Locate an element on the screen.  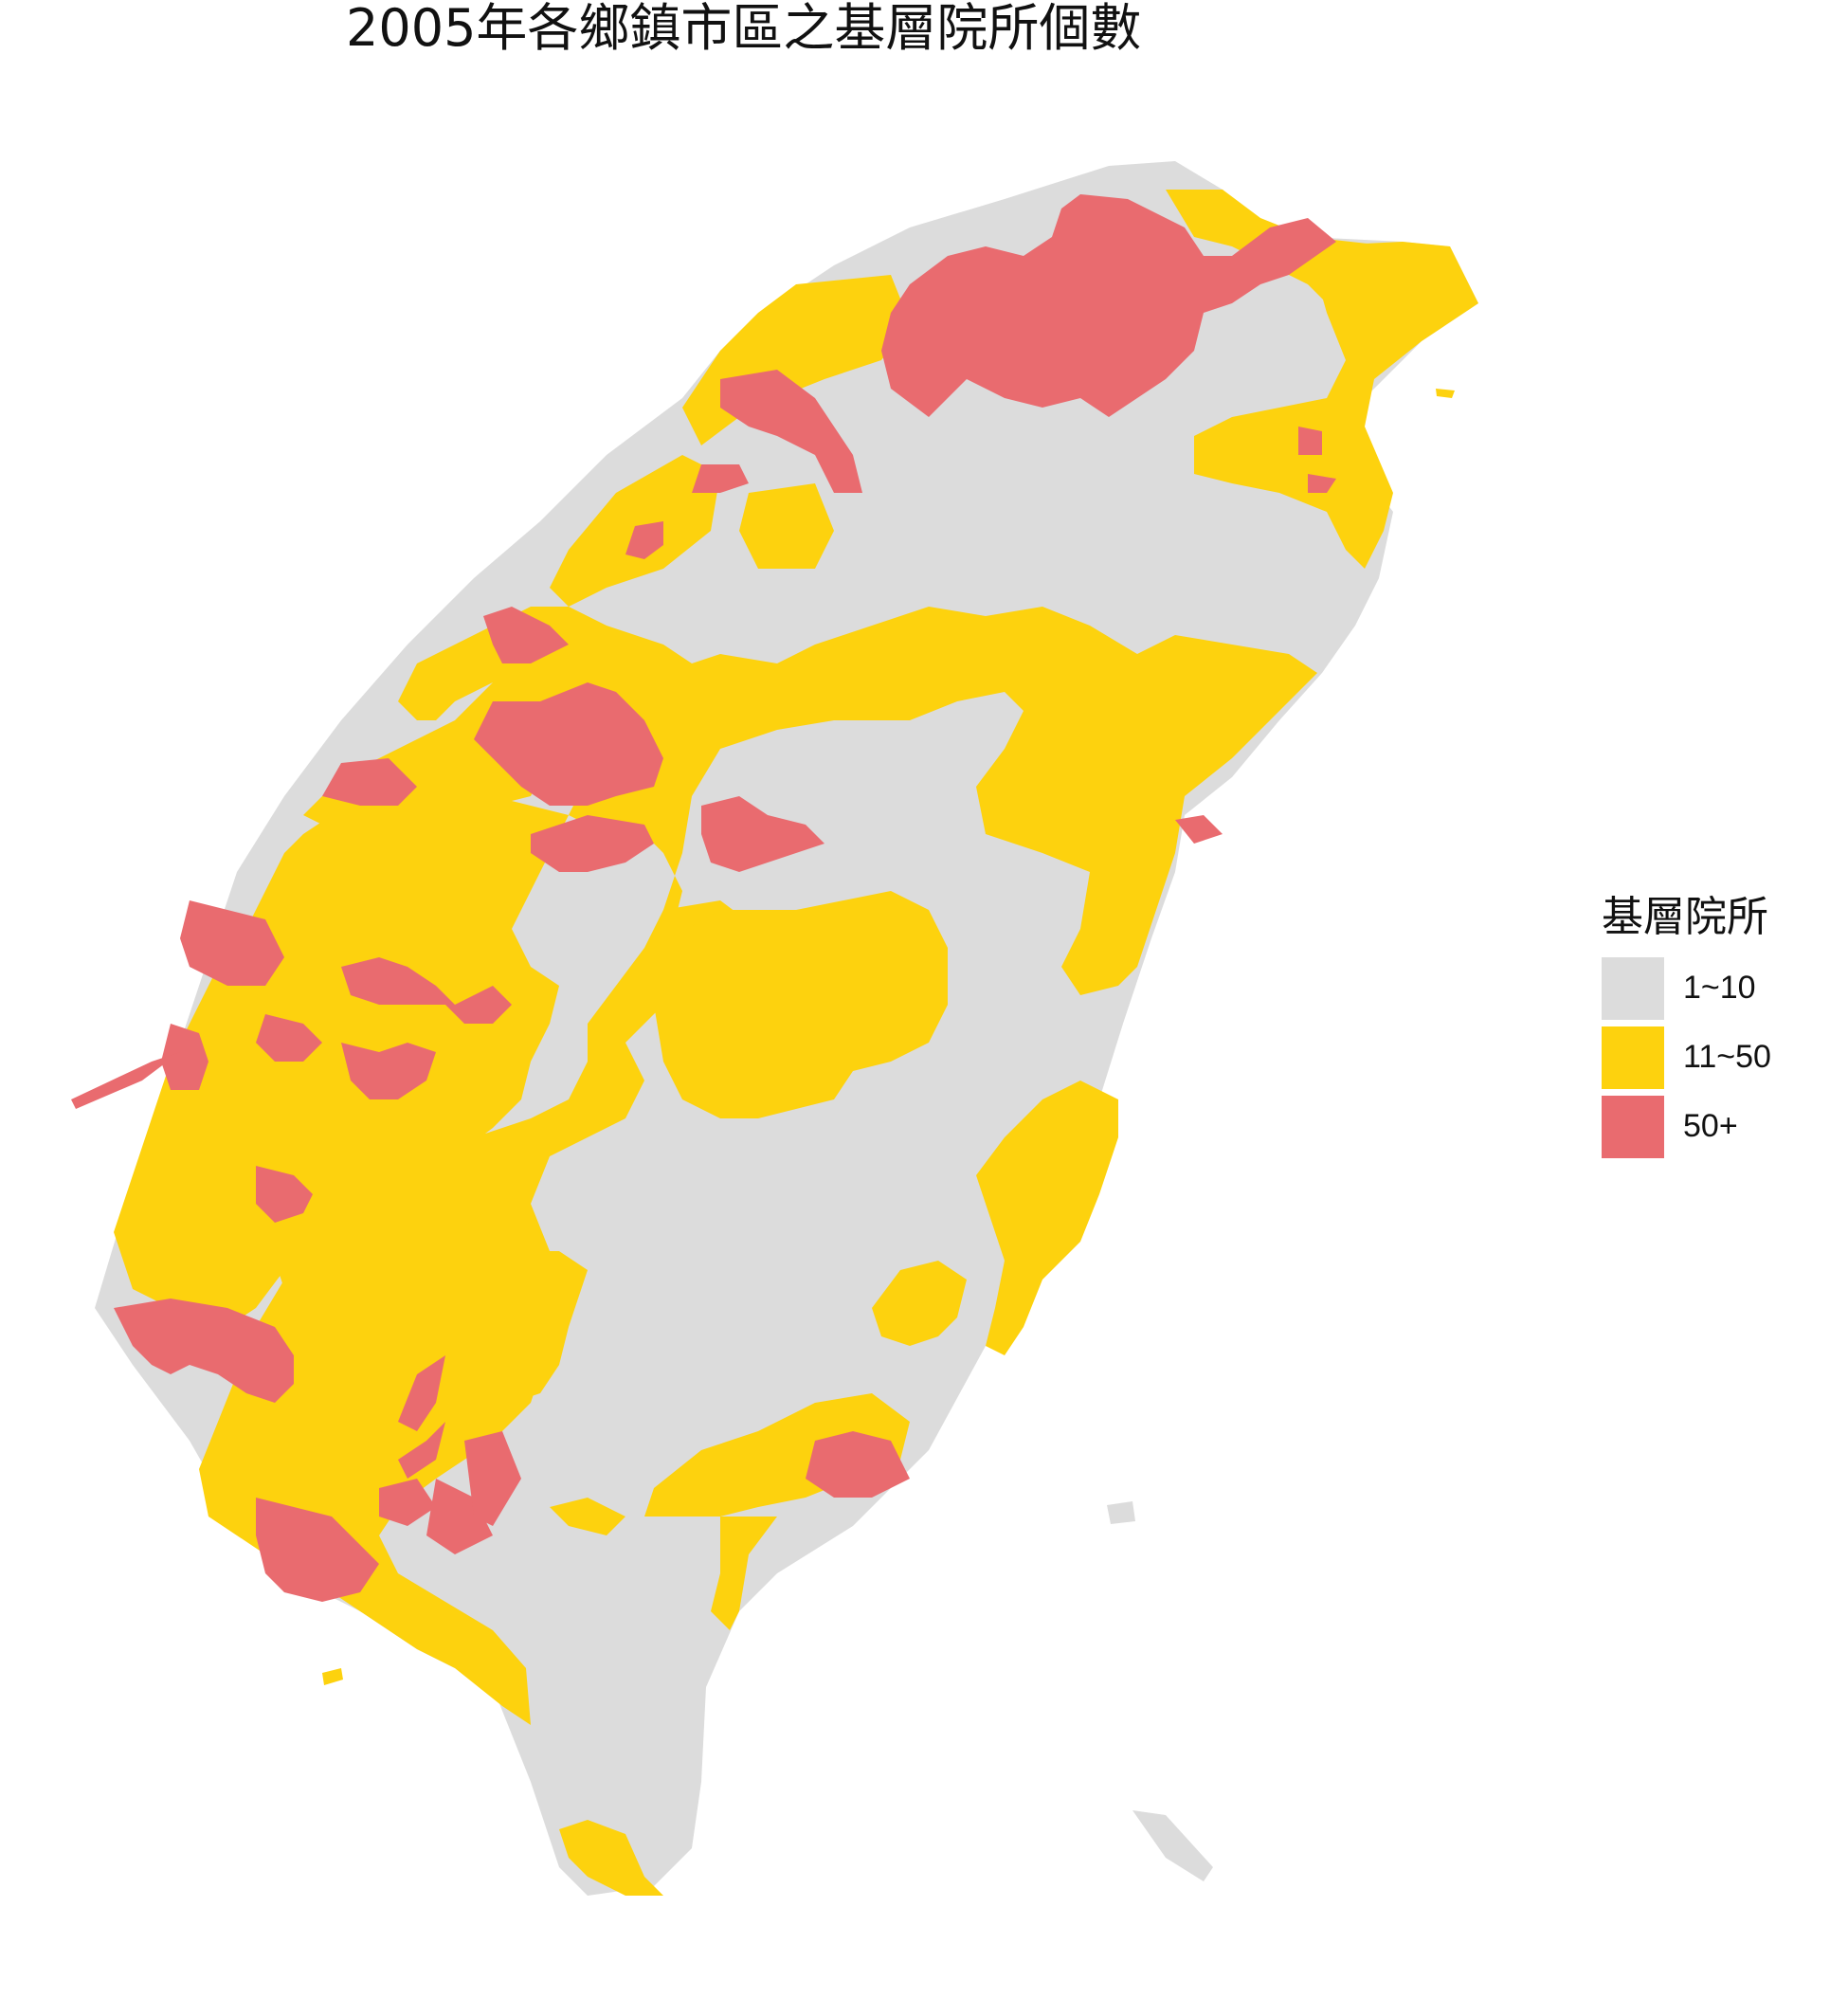
green-island is located at coordinates (1121, 1512).